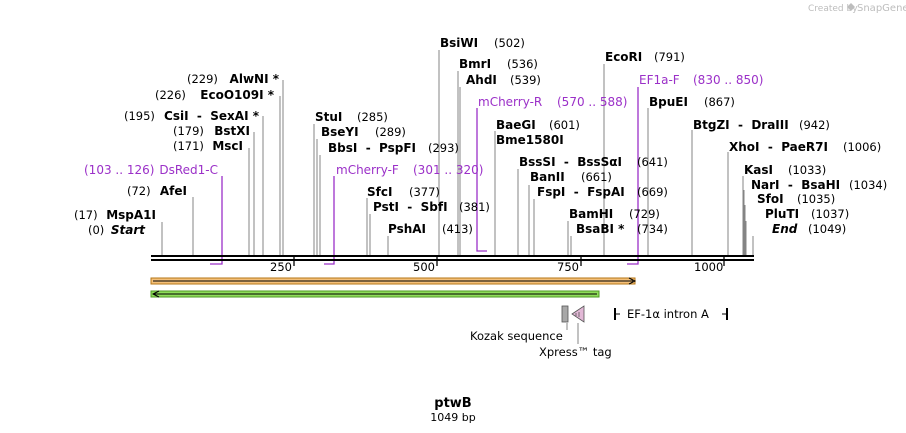  What do you see at coordinates (170, 95) in the screenshot?
I see `site-pos-ecoo109i: (226)` at bounding box center [170, 95].